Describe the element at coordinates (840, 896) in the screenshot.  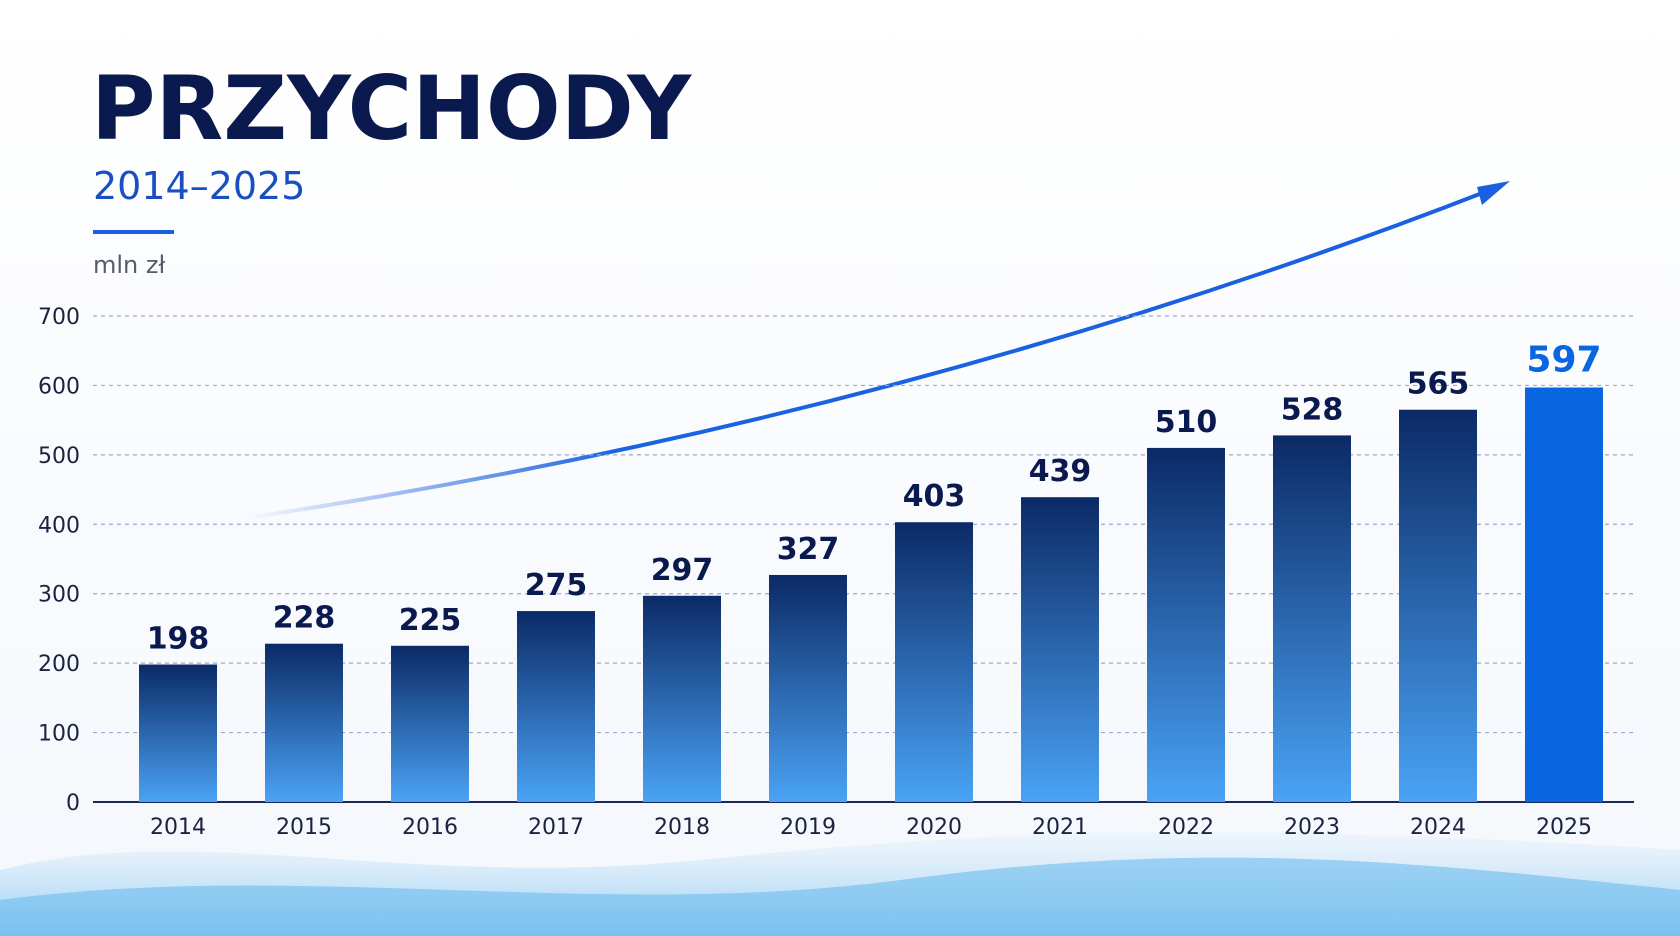
I see `wave` at that location.